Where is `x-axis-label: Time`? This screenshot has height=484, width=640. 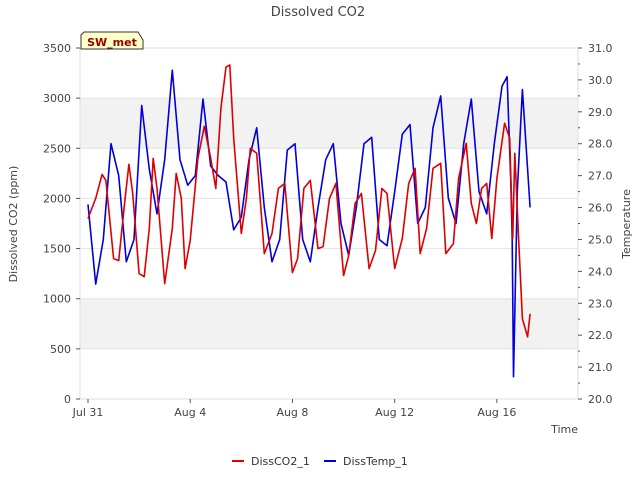
x-axis-label: Time is located at coordinates (564, 429).